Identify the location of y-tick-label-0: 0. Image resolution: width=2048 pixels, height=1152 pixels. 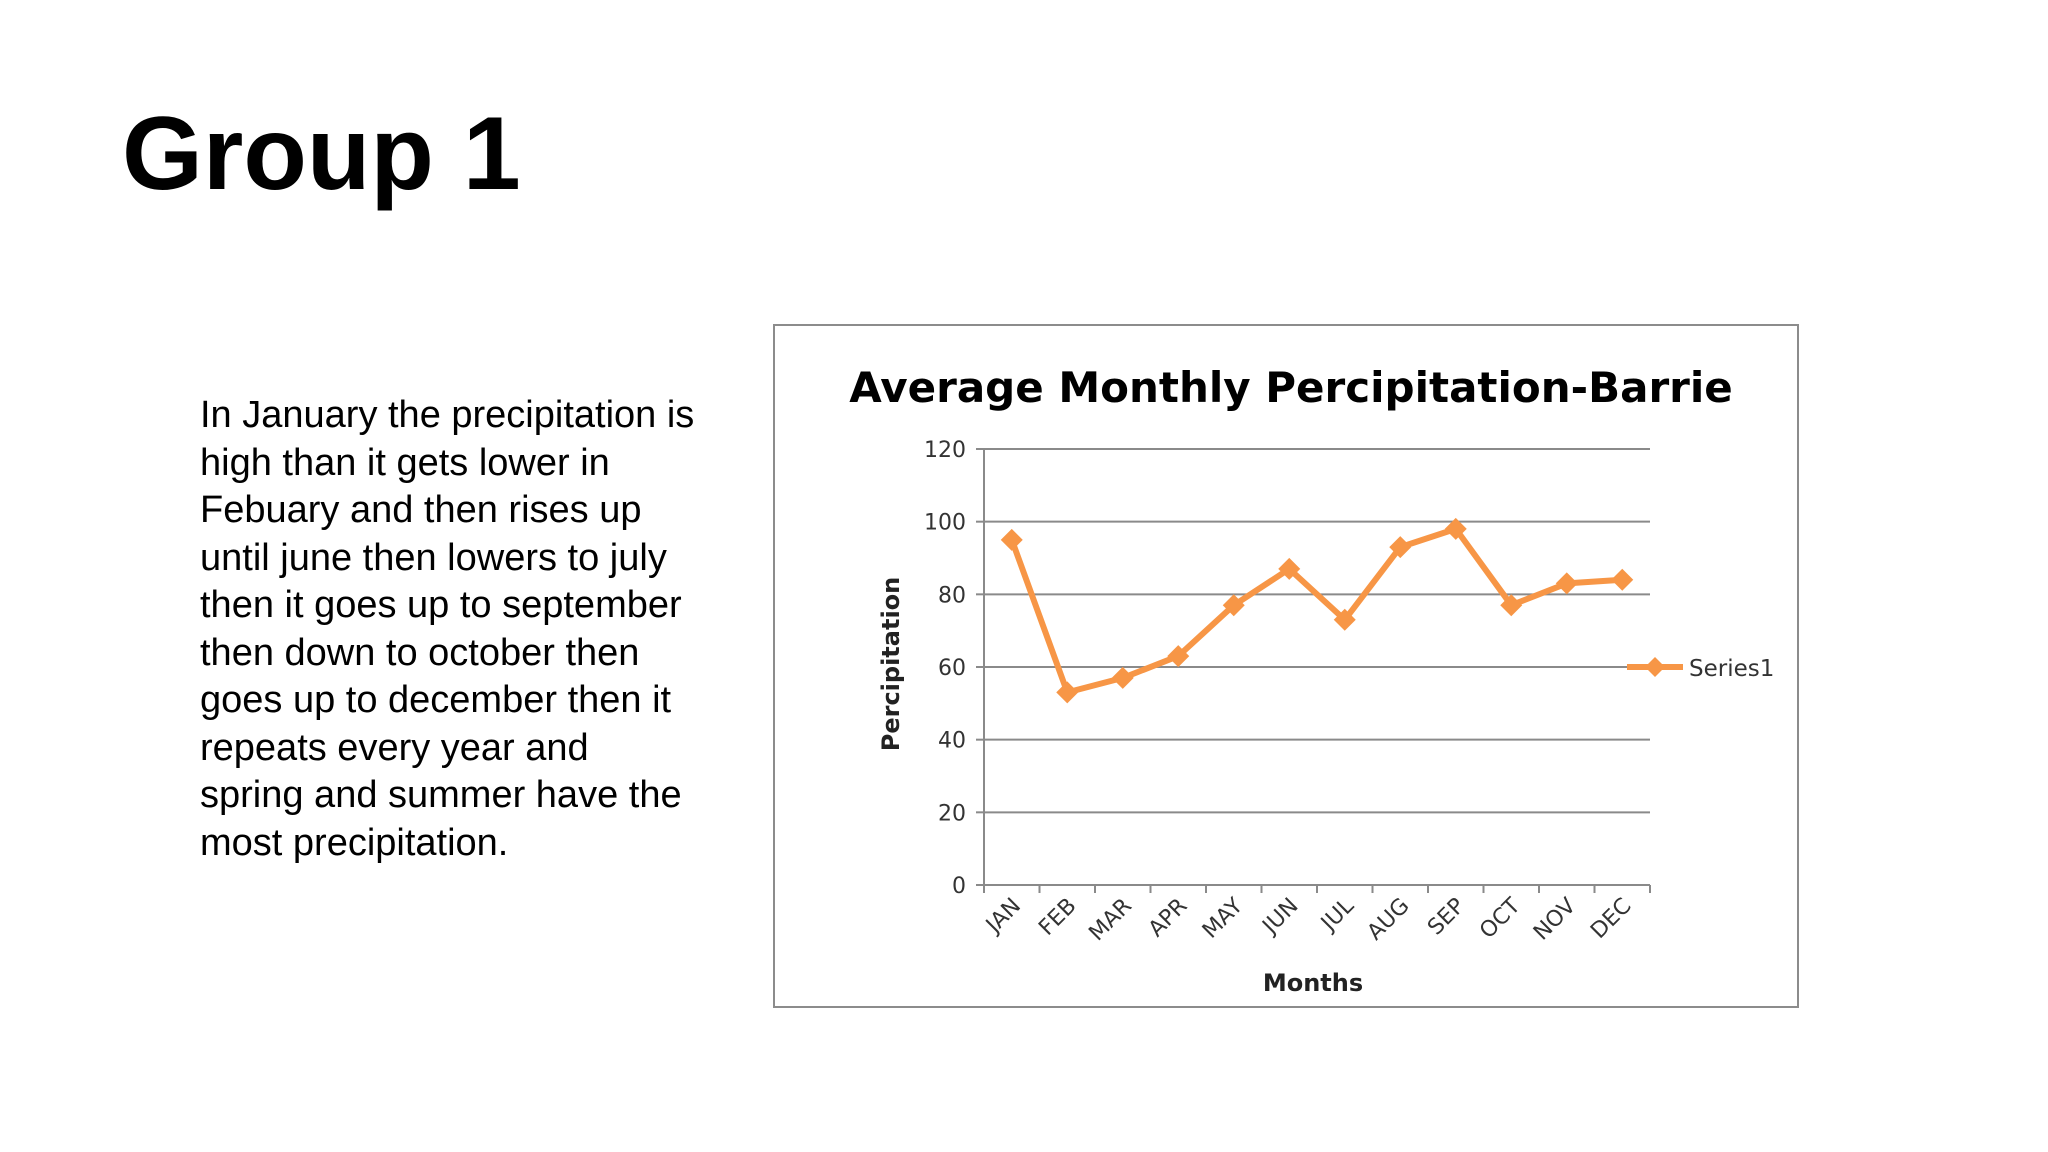
(959, 886).